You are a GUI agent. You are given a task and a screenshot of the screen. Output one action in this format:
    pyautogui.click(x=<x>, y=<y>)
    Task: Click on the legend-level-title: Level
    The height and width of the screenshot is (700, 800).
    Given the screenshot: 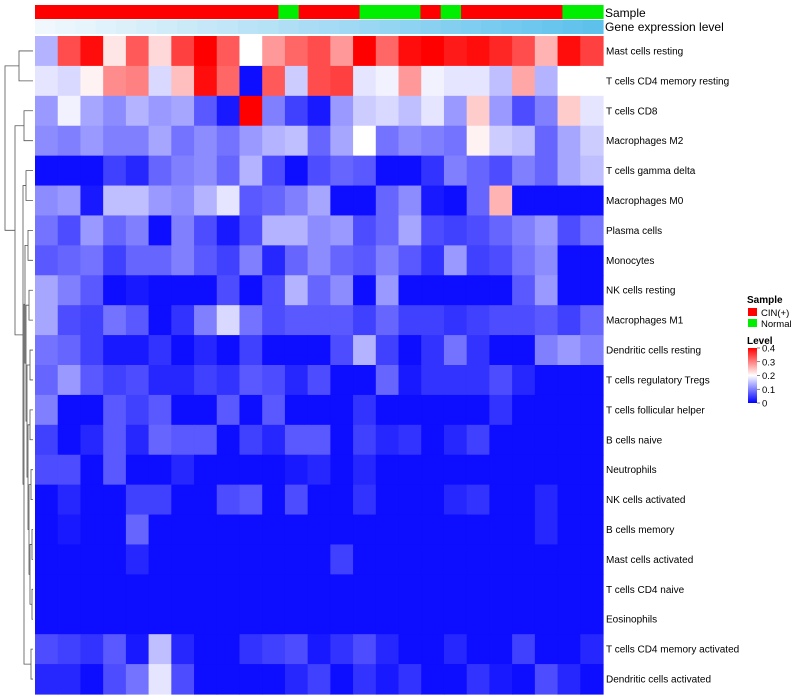 What is the action you would take?
    pyautogui.click(x=760, y=341)
    